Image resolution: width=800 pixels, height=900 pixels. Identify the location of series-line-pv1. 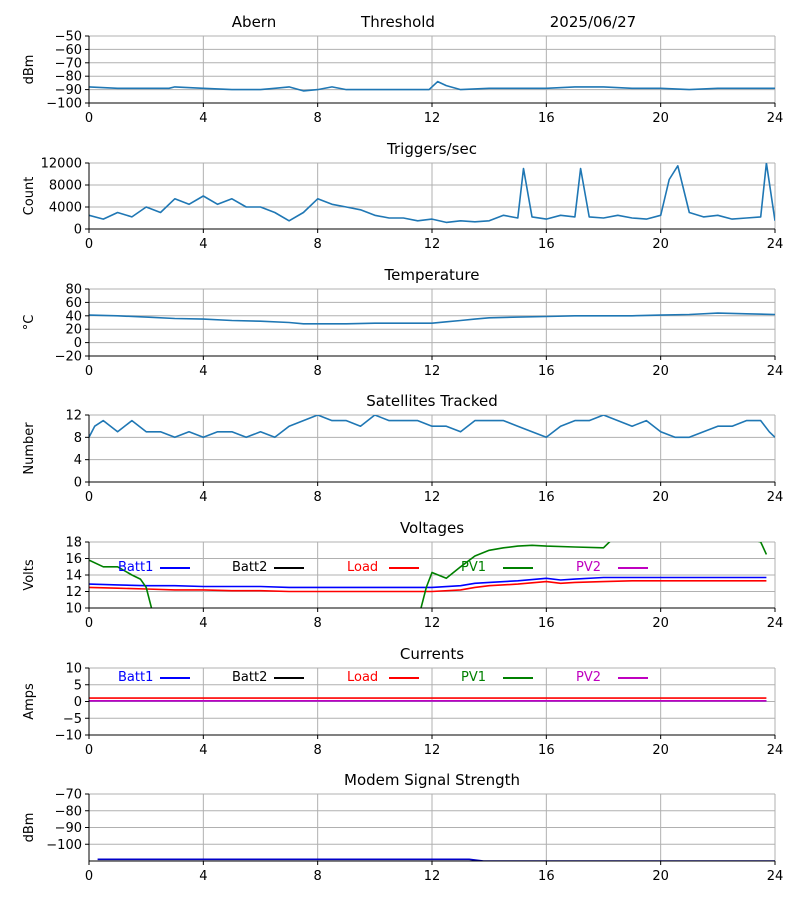
(428, 575).